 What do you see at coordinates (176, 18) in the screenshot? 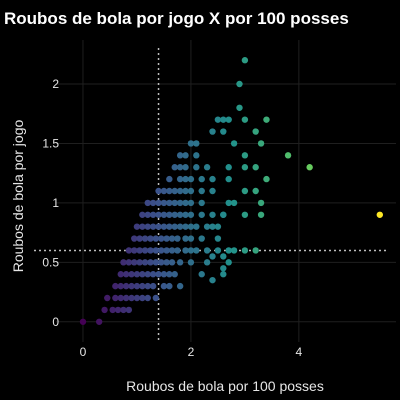
I see `chart-title: Roubos de bola por jogo X por 100 posses` at bounding box center [176, 18].